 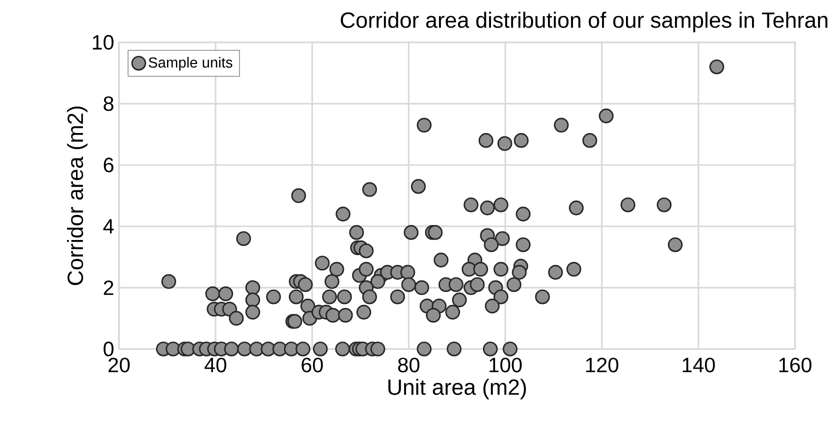 What do you see at coordinates (584, 22) in the screenshot?
I see `chart-title: Corridor area distribution of our samples in Tehran` at bounding box center [584, 22].